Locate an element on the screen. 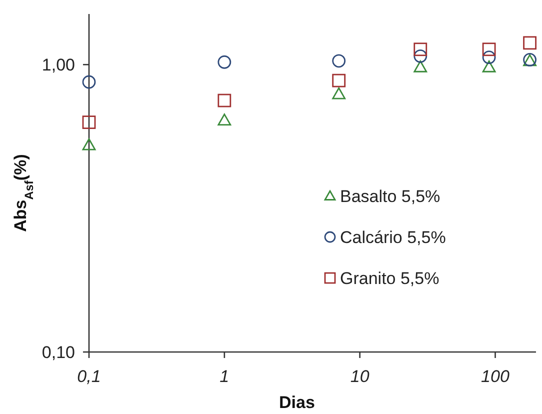  y-tick-label: 0,10 is located at coordinates (58, 352).